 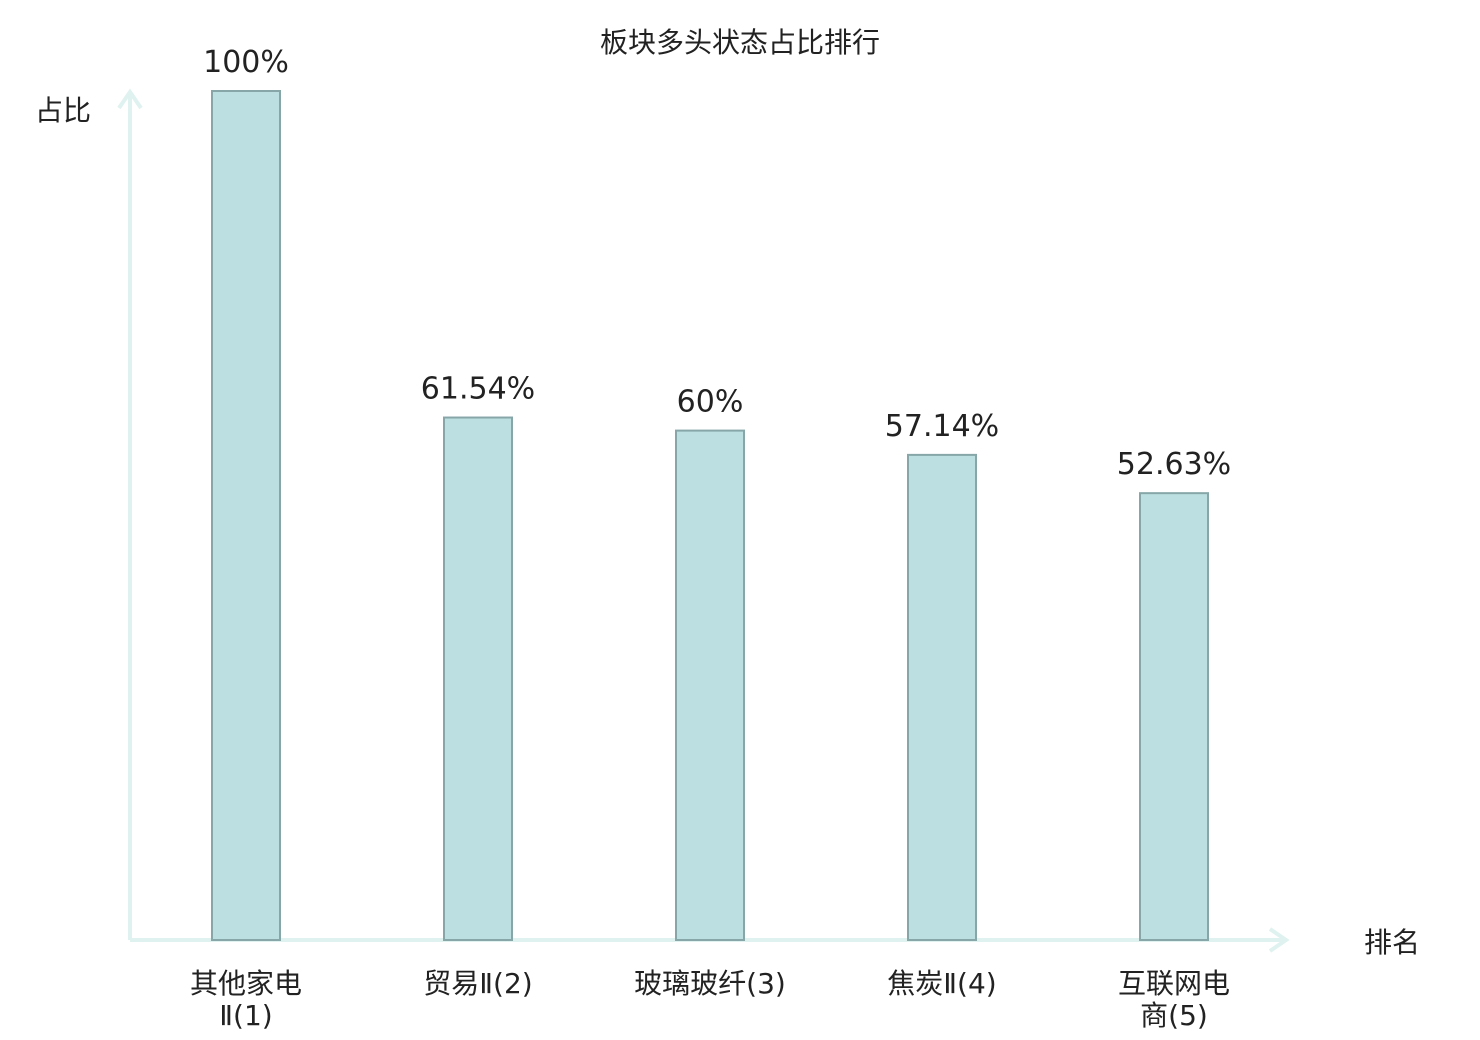 What do you see at coordinates (710, 402) in the screenshot?
I see `bar-value-label: 60%` at bounding box center [710, 402].